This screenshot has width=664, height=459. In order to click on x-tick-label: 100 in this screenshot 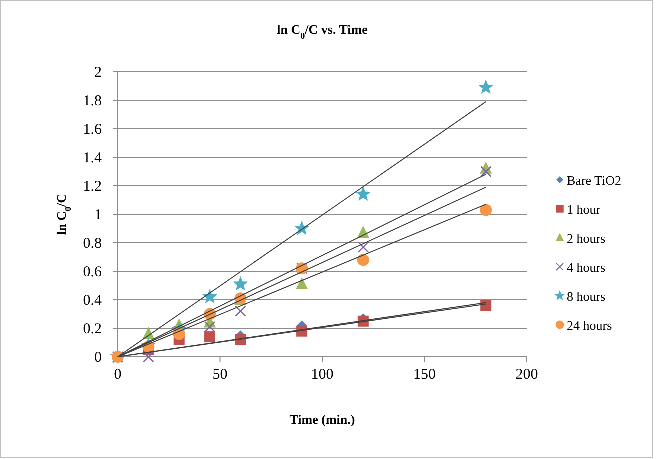, I will do `click(322, 375)`.